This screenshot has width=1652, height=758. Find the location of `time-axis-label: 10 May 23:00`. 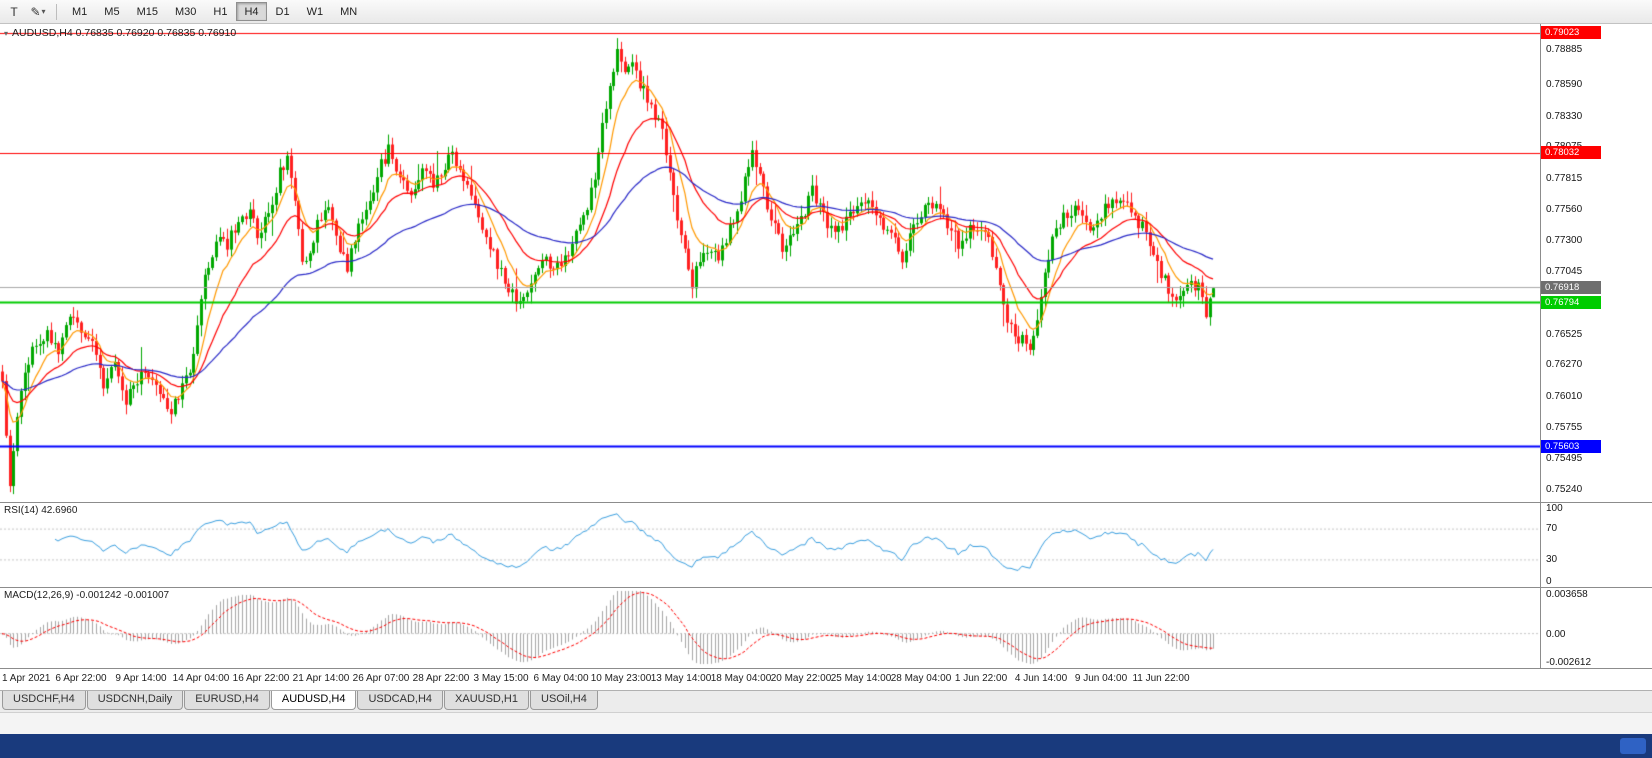

time-axis-label: 10 May 23:00 is located at coordinates (621, 678).